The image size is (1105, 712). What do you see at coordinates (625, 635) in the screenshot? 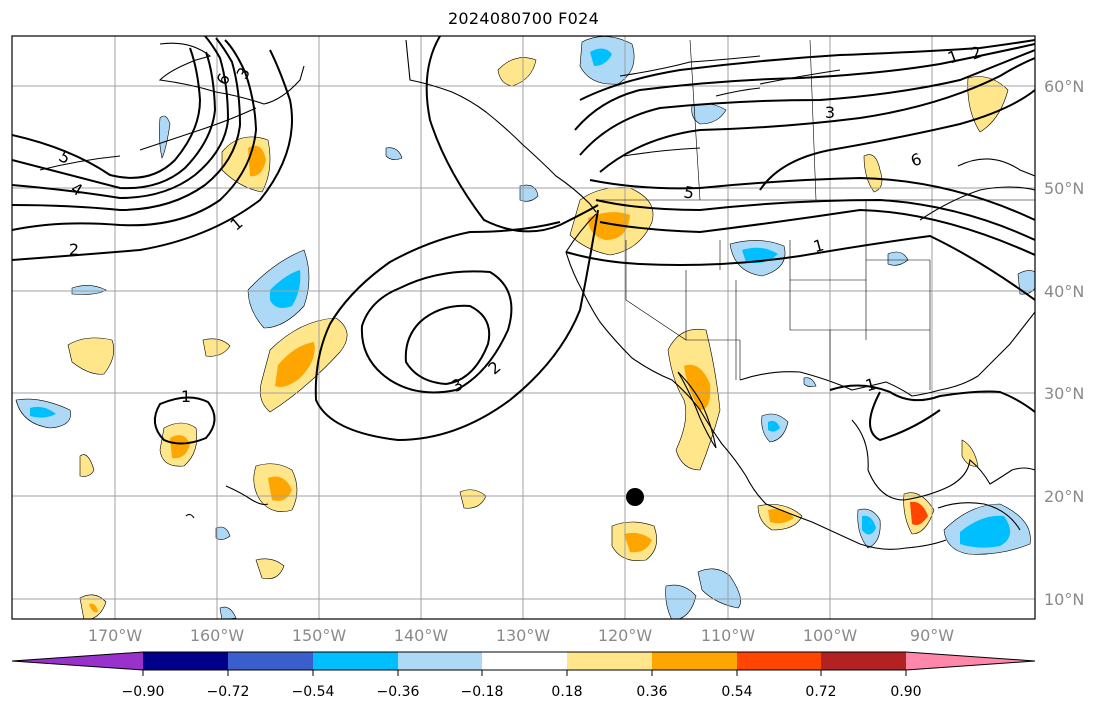
I see `lon-label-120w: 120°W` at bounding box center [625, 635].